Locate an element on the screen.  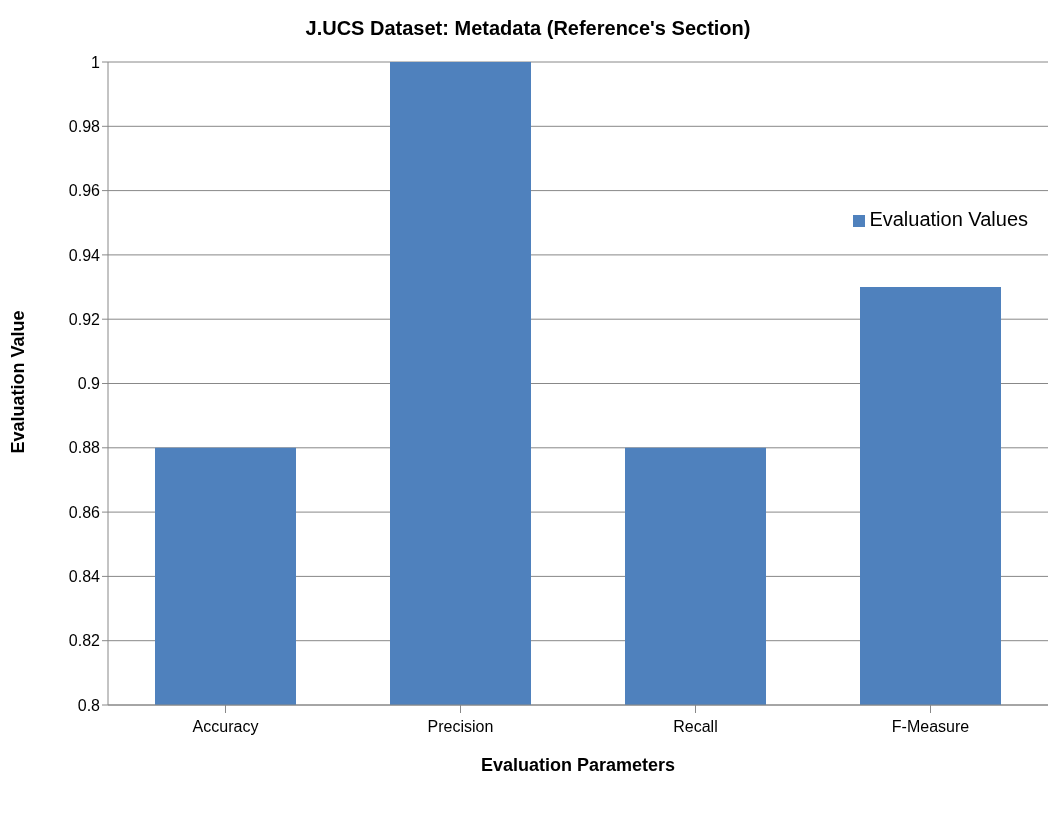
y-tick-label: 0.88 is located at coordinates (84, 448).